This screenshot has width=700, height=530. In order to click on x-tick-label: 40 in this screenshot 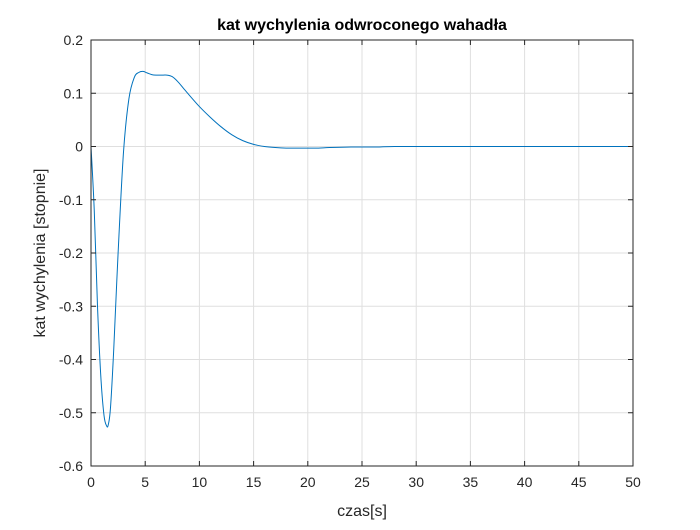, I will do `click(525, 482)`.